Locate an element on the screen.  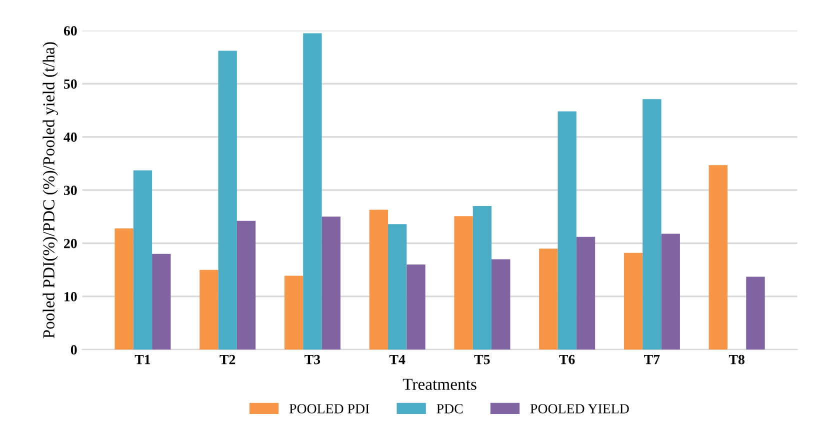
y-tick-label: 50 is located at coordinates (70, 84).